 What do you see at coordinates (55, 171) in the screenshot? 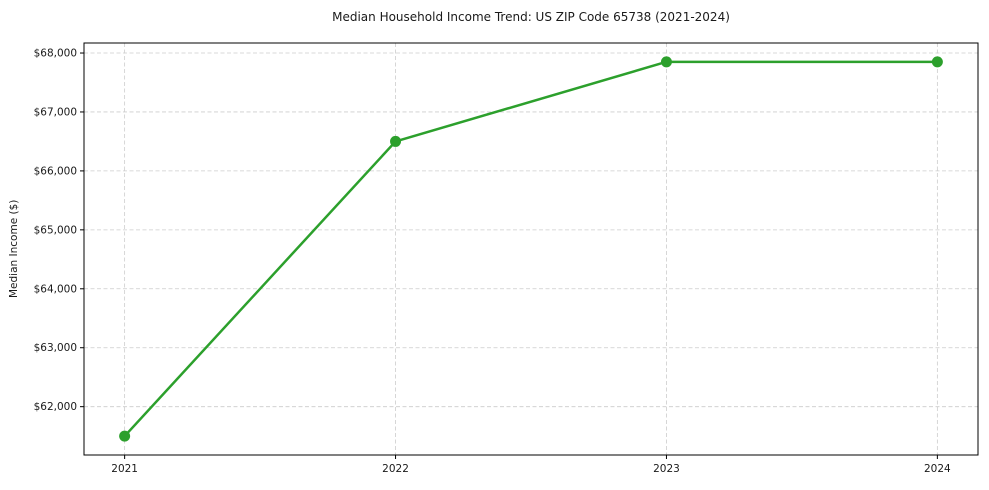
I see `y-tick-label: $66,000` at bounding box center [55, 171].